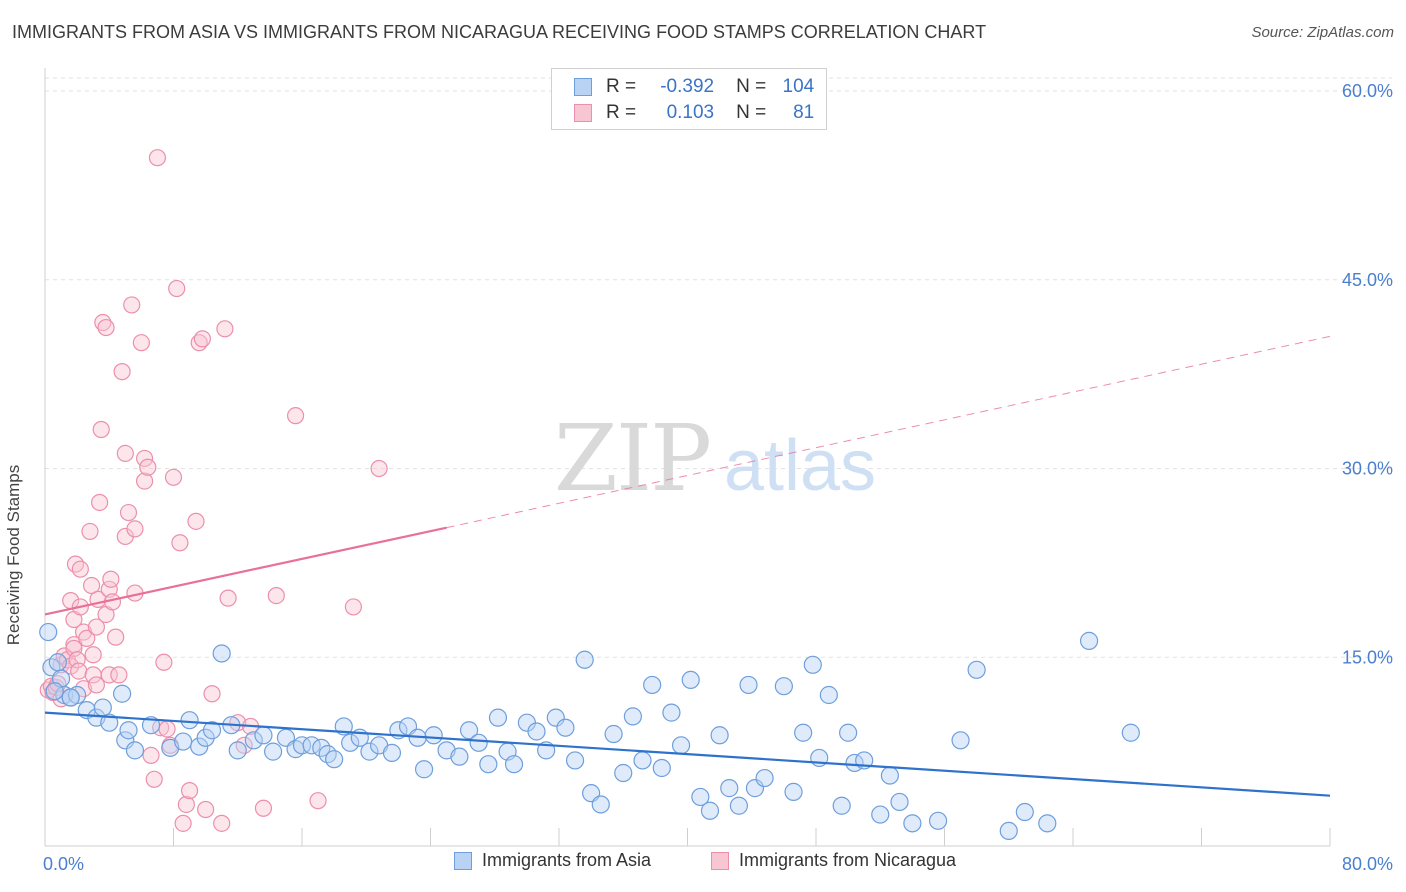  Describe the element at coordinates (1367, 280) in the screenshot. I see `y-tick-label-2: 45.0%` at that location.